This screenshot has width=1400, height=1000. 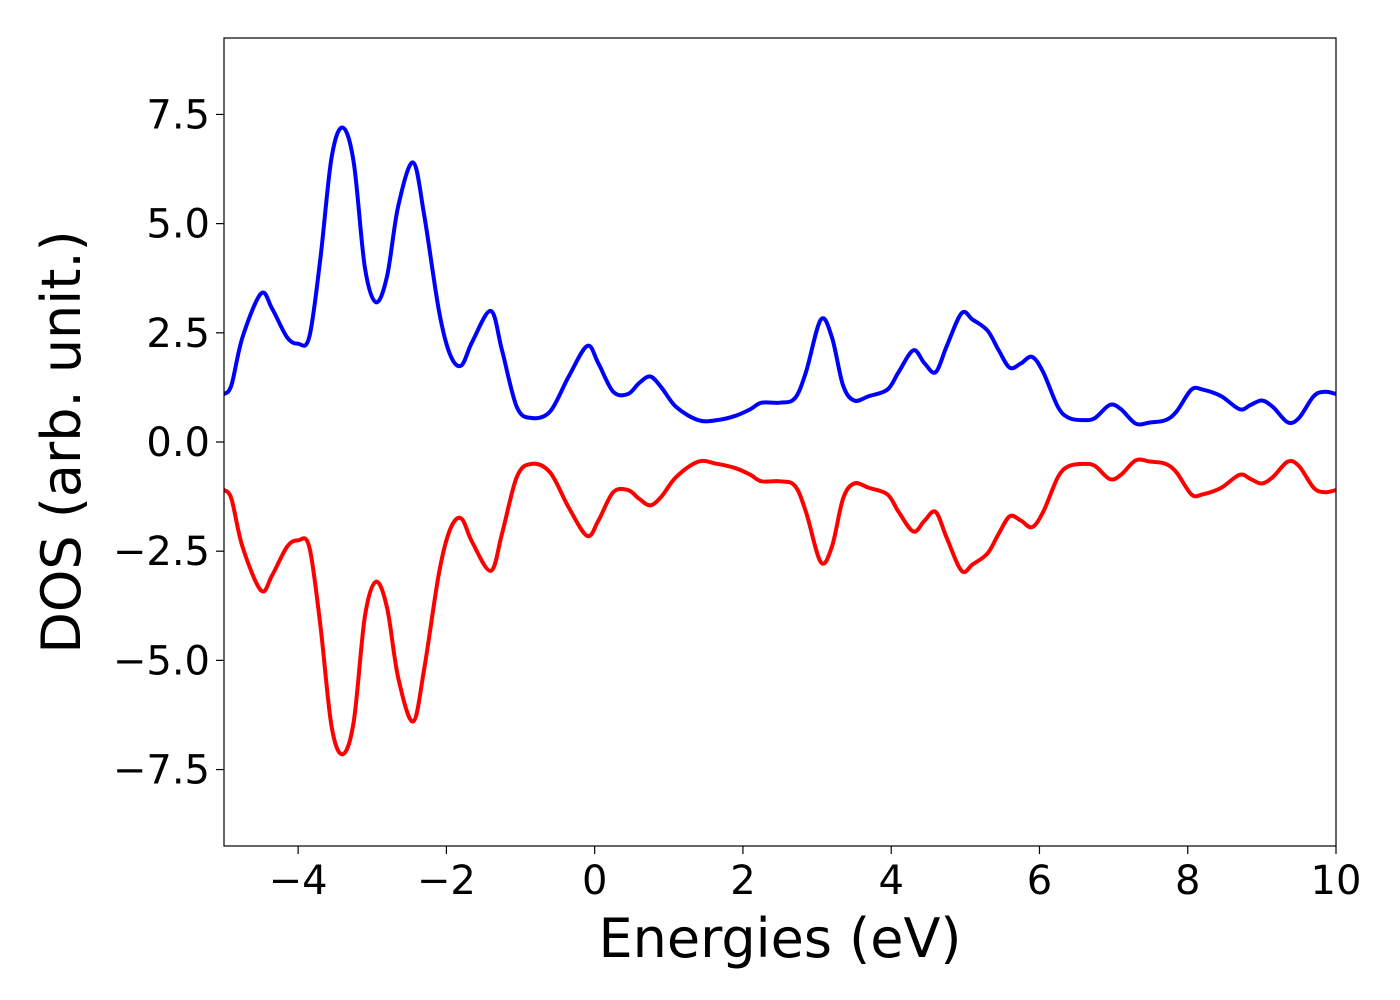 What do you see at coordinates (161, 661) in the screenshot?
I see `y-tick-label: −5.0` at bounding box center [161, 661].